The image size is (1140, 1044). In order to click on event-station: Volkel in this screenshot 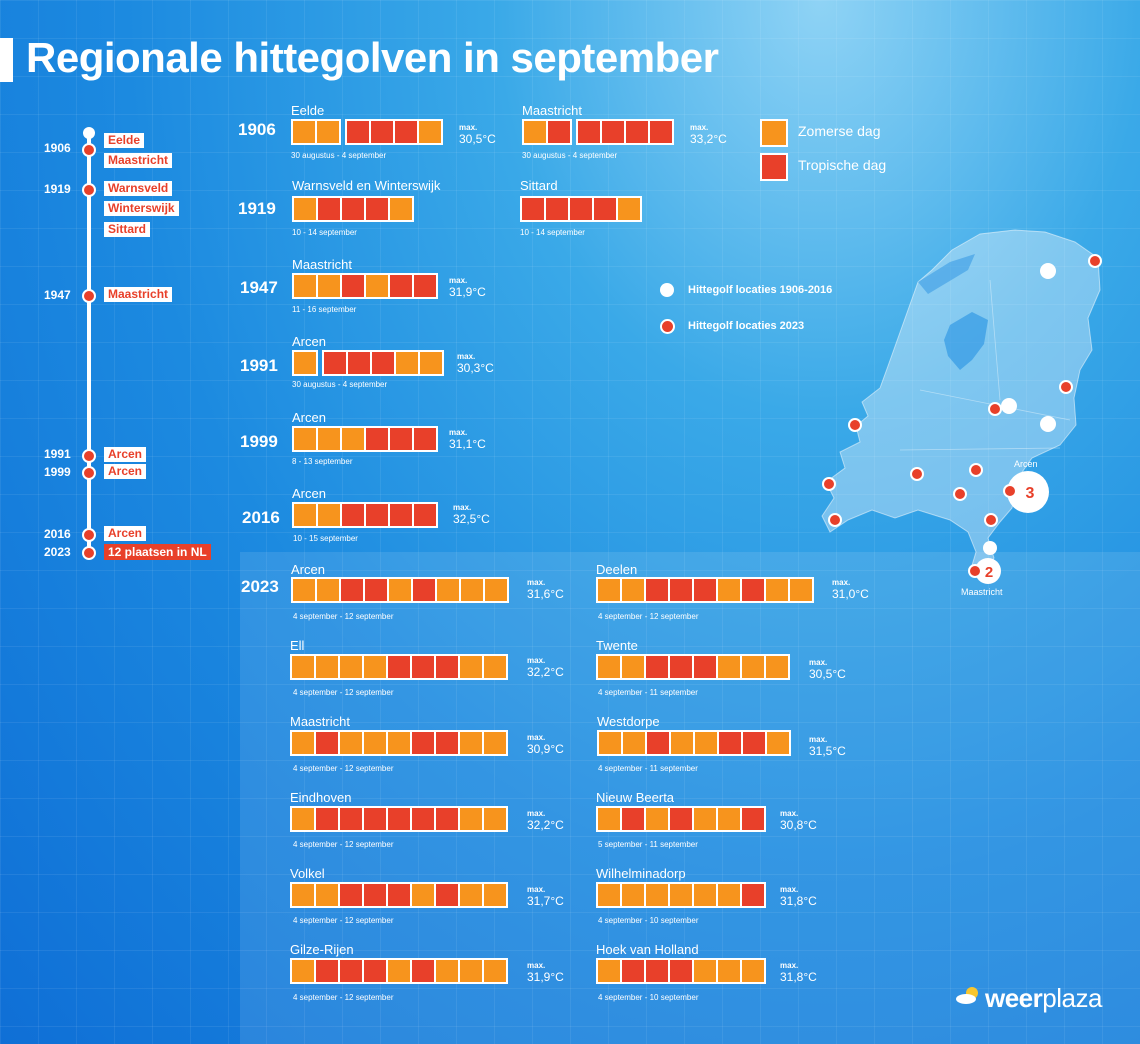, I will do `click(307, 873)`.